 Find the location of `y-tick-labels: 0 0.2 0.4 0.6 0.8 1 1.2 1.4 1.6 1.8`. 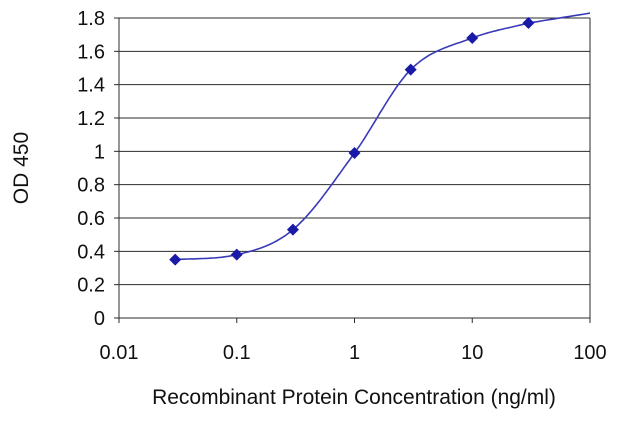

y-tick-labels: 0 0.2 0.4 0.6 0.8 1 1.2 1.4 1.6 1.8 is located at coordinates (91, 169).